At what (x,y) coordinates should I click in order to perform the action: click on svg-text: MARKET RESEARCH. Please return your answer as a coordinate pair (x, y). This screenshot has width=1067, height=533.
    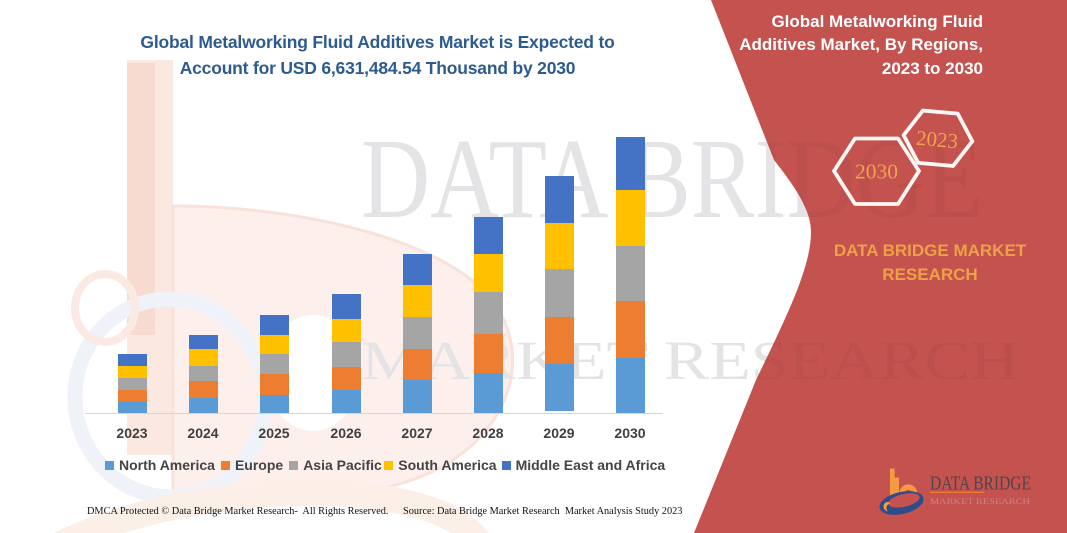
    Looking at the image, I should click on (980, 501).